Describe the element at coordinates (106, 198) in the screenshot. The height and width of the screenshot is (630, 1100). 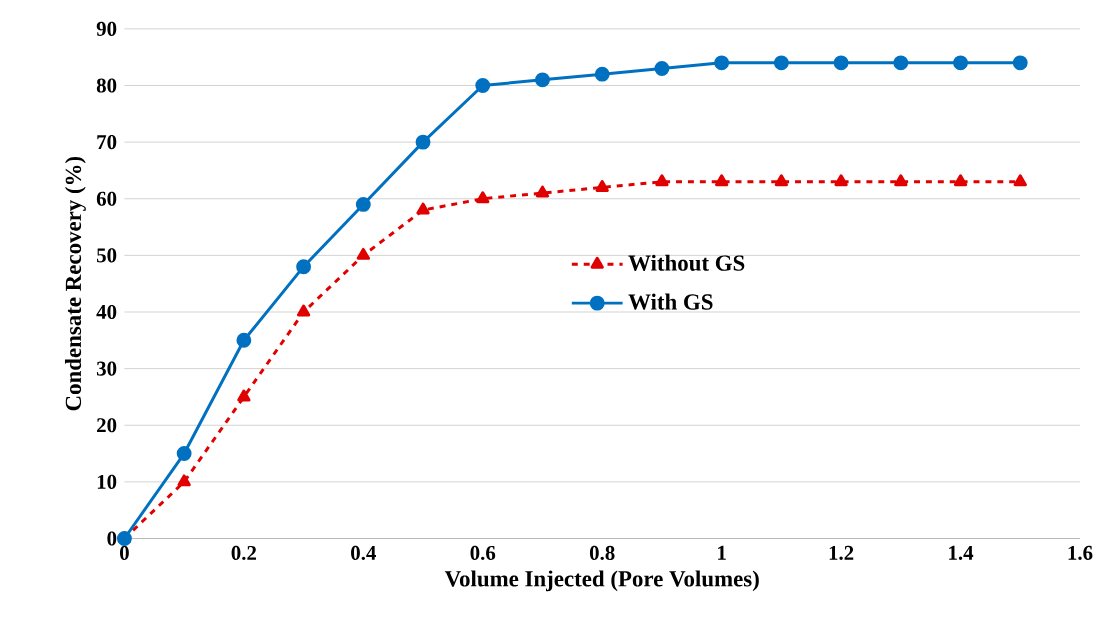
I see `y-tick-label: 60` at that location.